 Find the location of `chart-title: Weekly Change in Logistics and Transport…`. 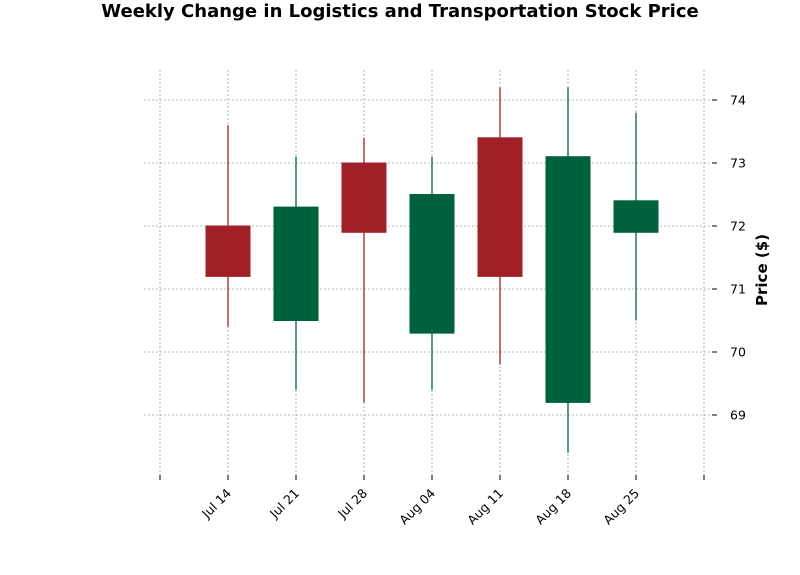

chart-title: Weekly Change in Logistics and Transport… is located at coordinates (399, 11).